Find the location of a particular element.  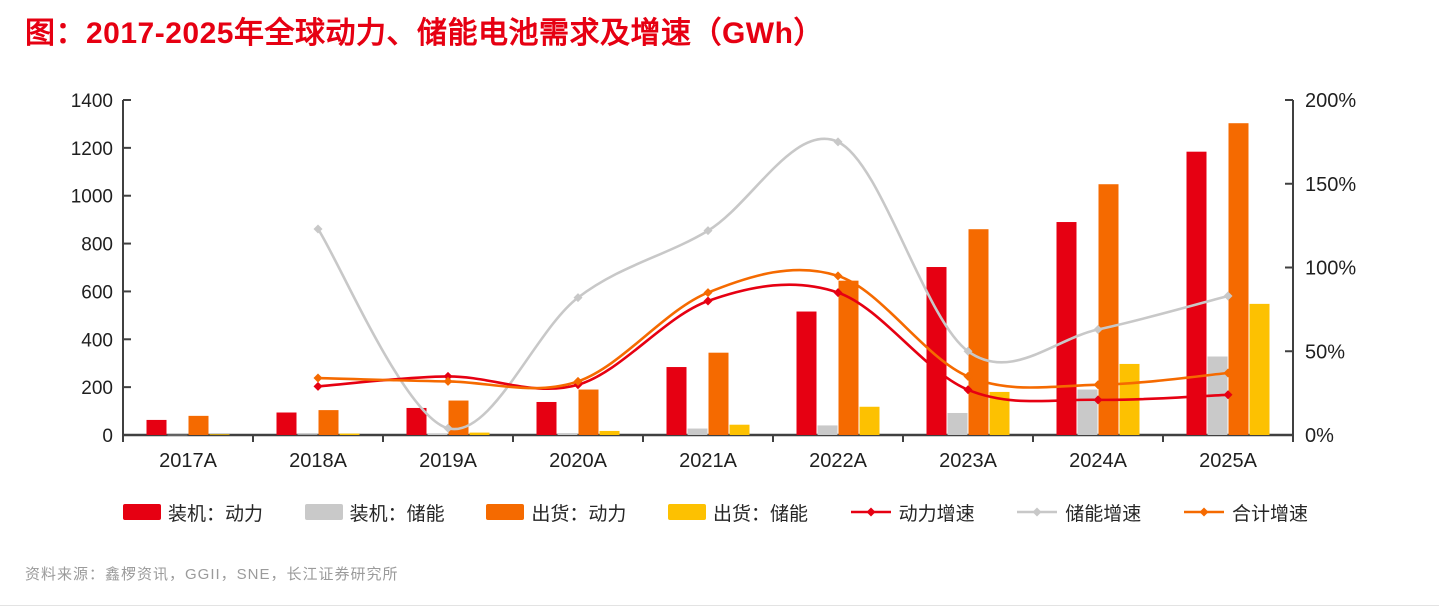

x-axis-label: 2020A is located at coordinates (578, 461).